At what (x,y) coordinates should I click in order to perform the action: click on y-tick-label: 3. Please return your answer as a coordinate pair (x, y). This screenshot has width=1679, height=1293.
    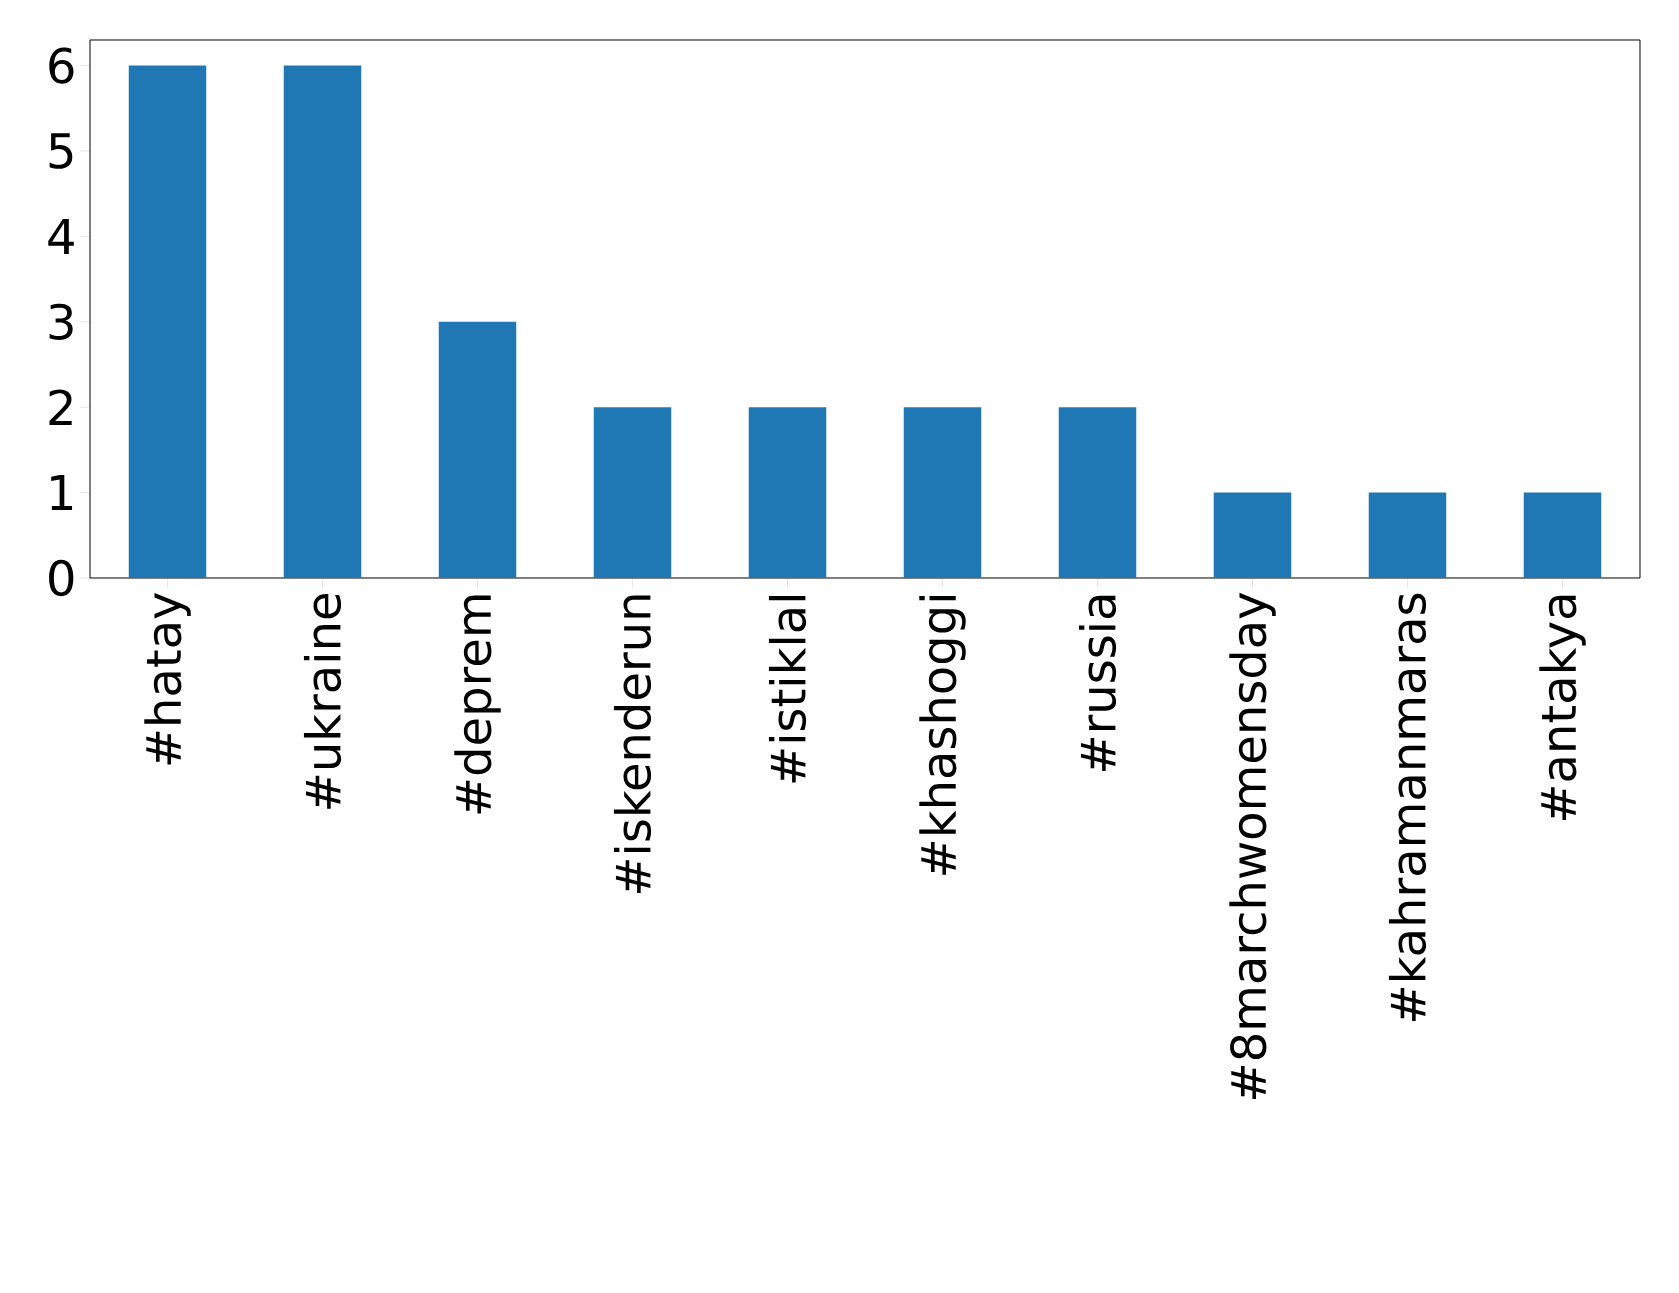
    Looking at the image, I should click on (61, 321).